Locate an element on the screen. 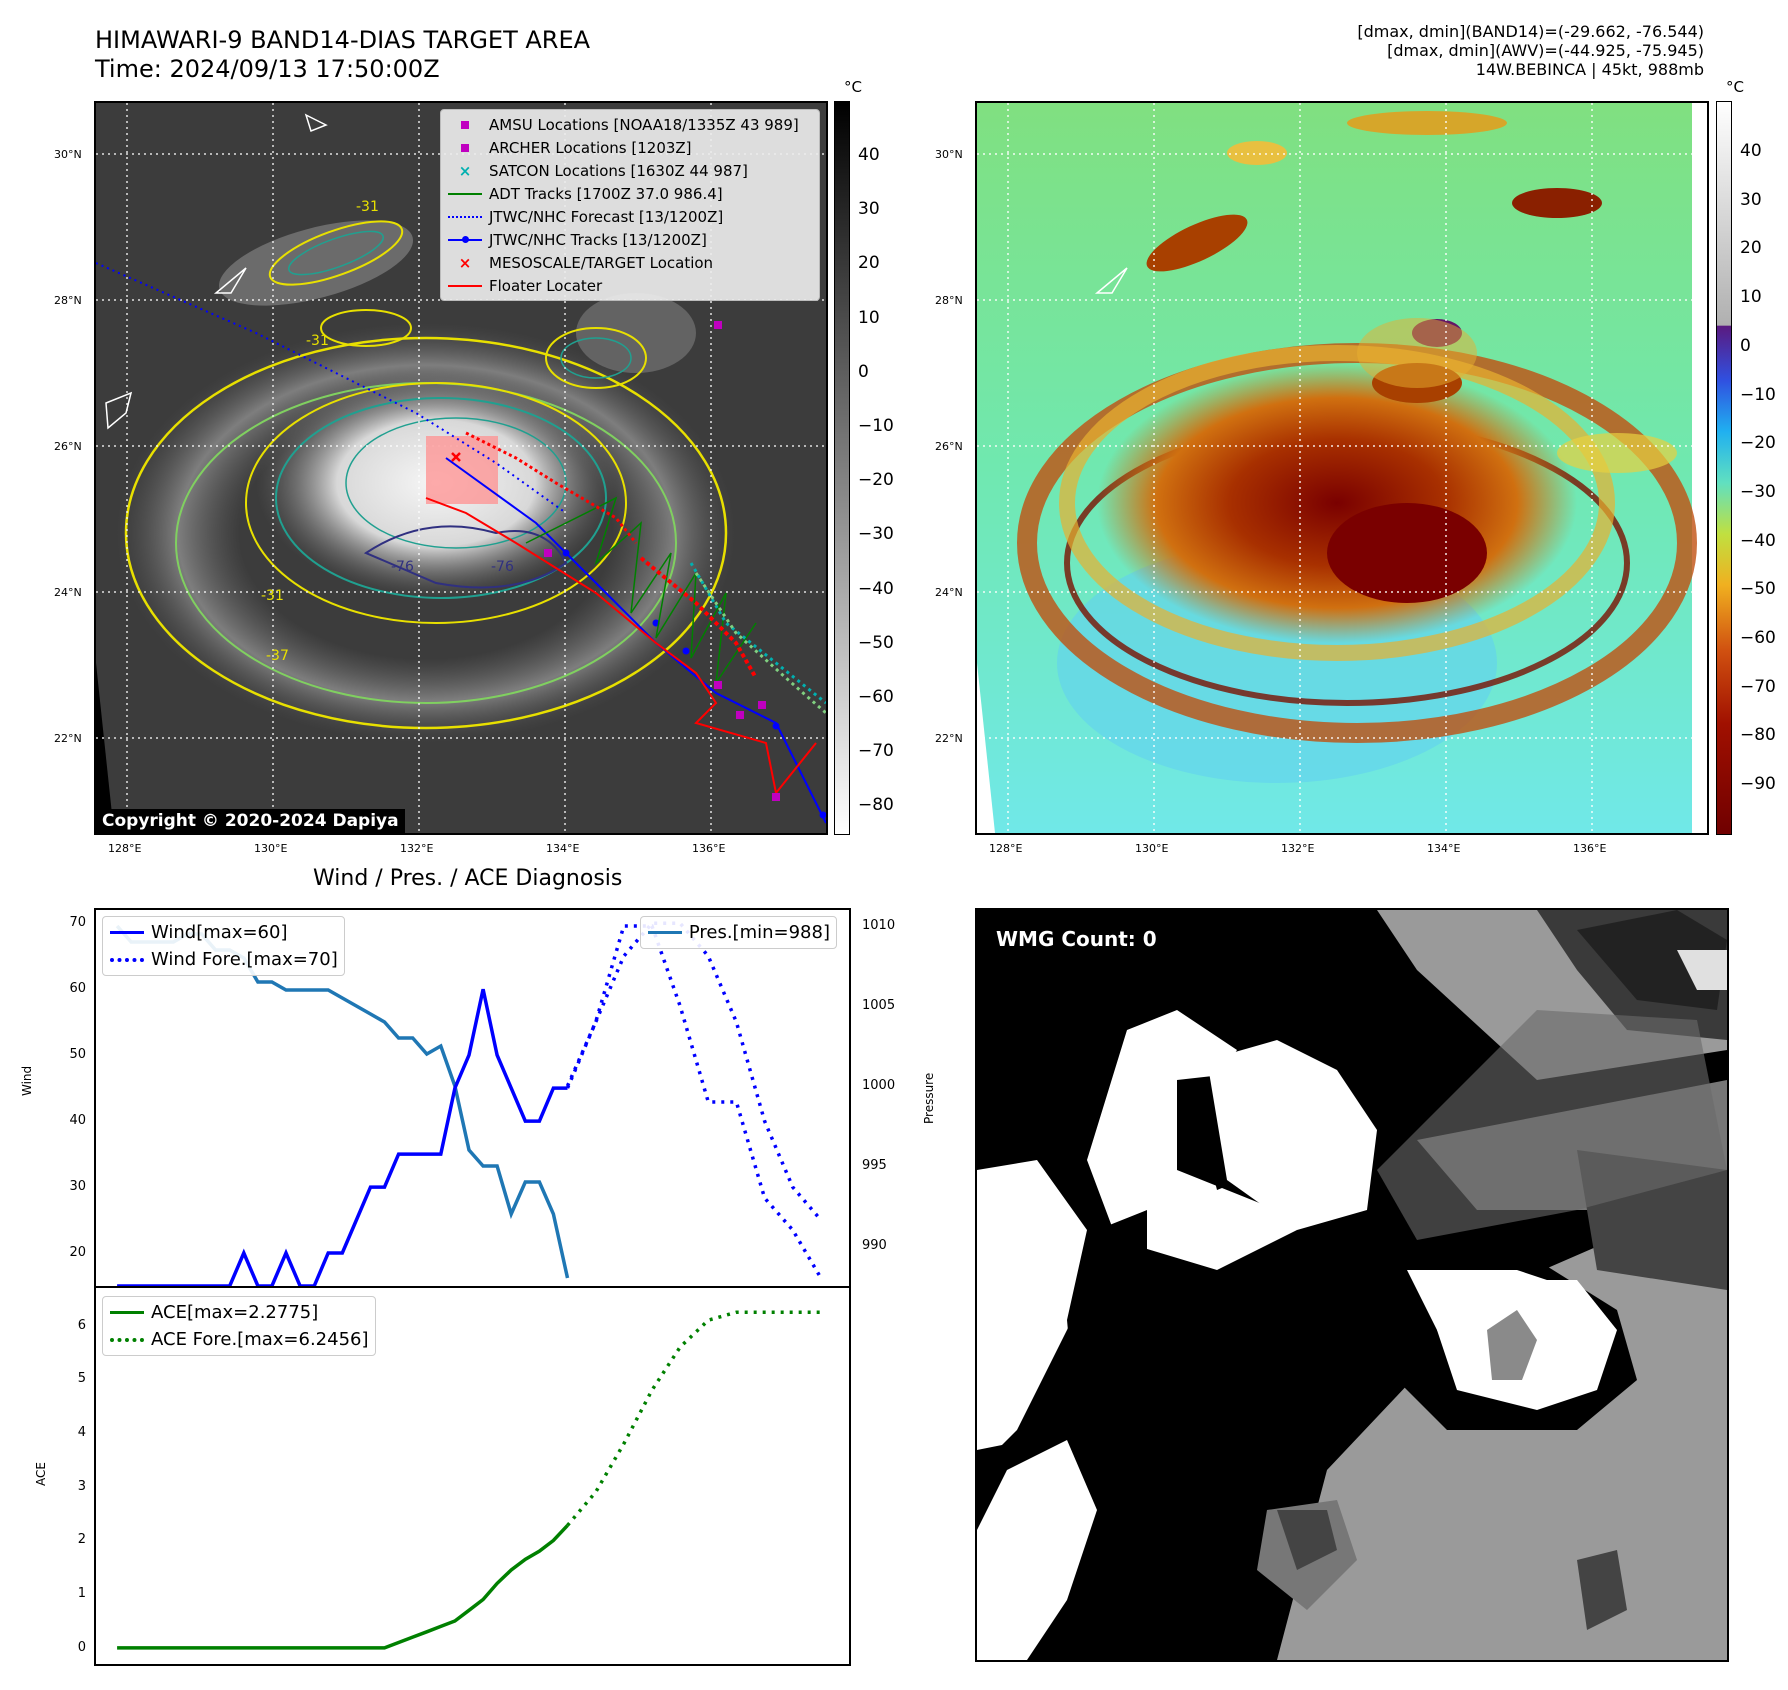  ace-axis-tick-1: 5 is located at coordinates (81, 1379).